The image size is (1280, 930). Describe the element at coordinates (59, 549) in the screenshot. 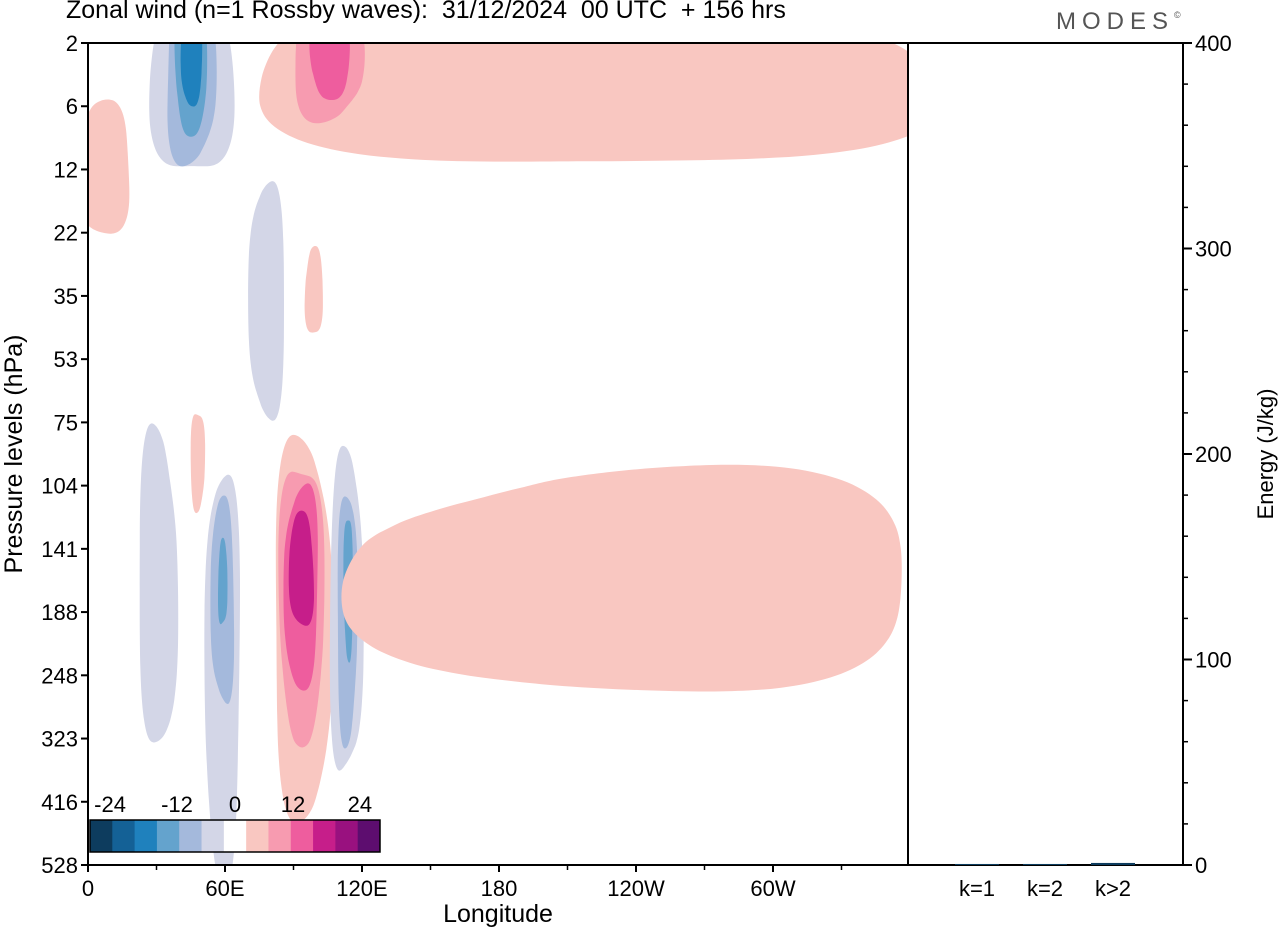

I see `y-tick-label: 141` at that location.